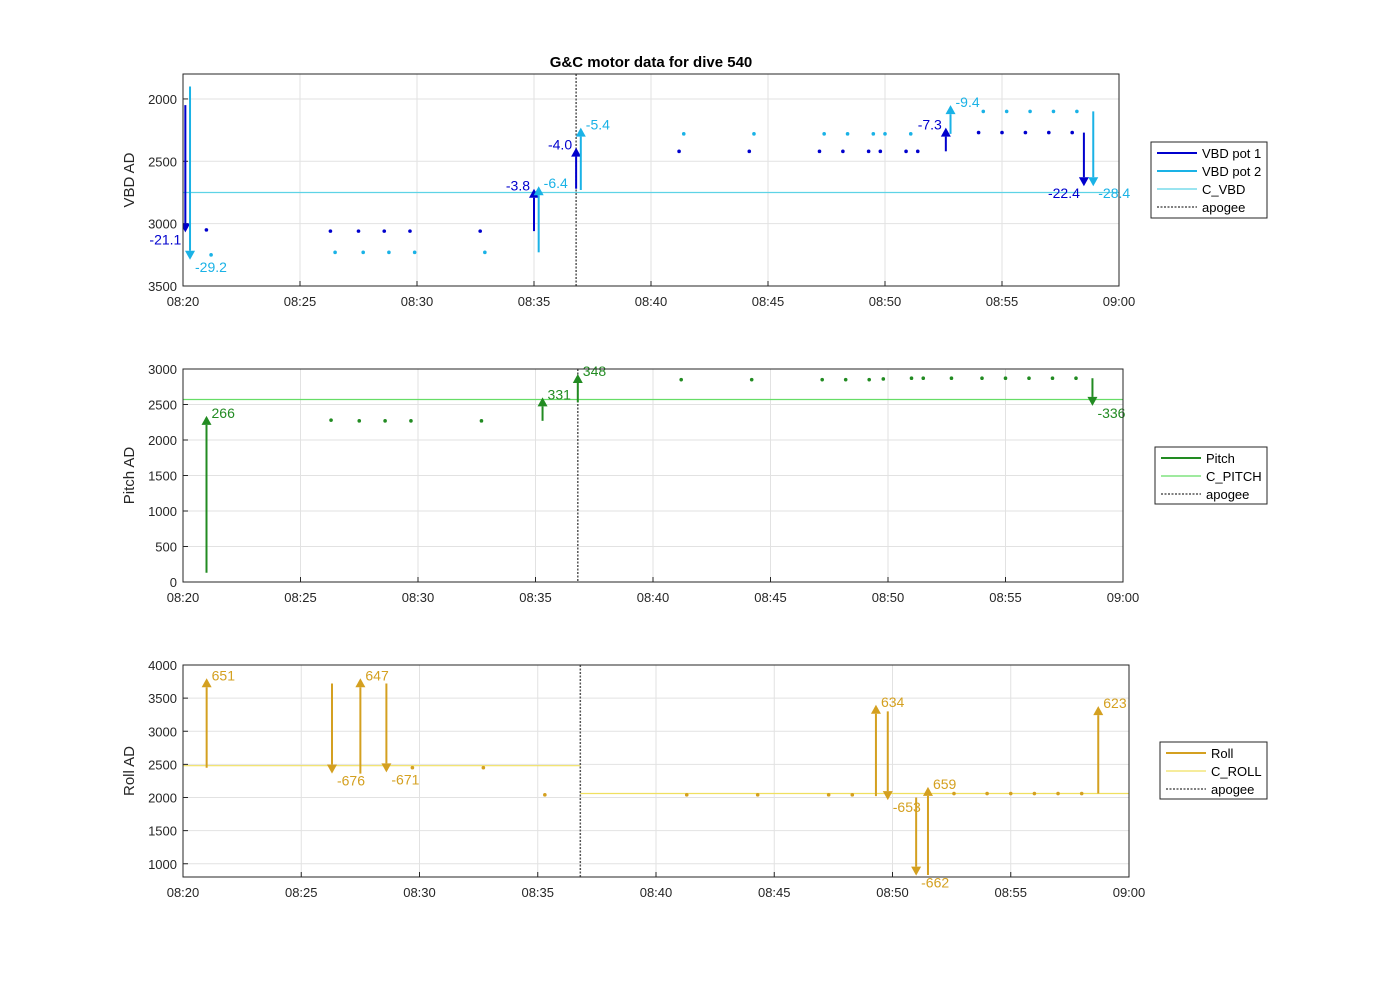 The image size is (1400, 986). What do you see at coordinates (166, 547) in the screenshot?
I see `y-tick-label: 500` at bounding box center [166, 547].